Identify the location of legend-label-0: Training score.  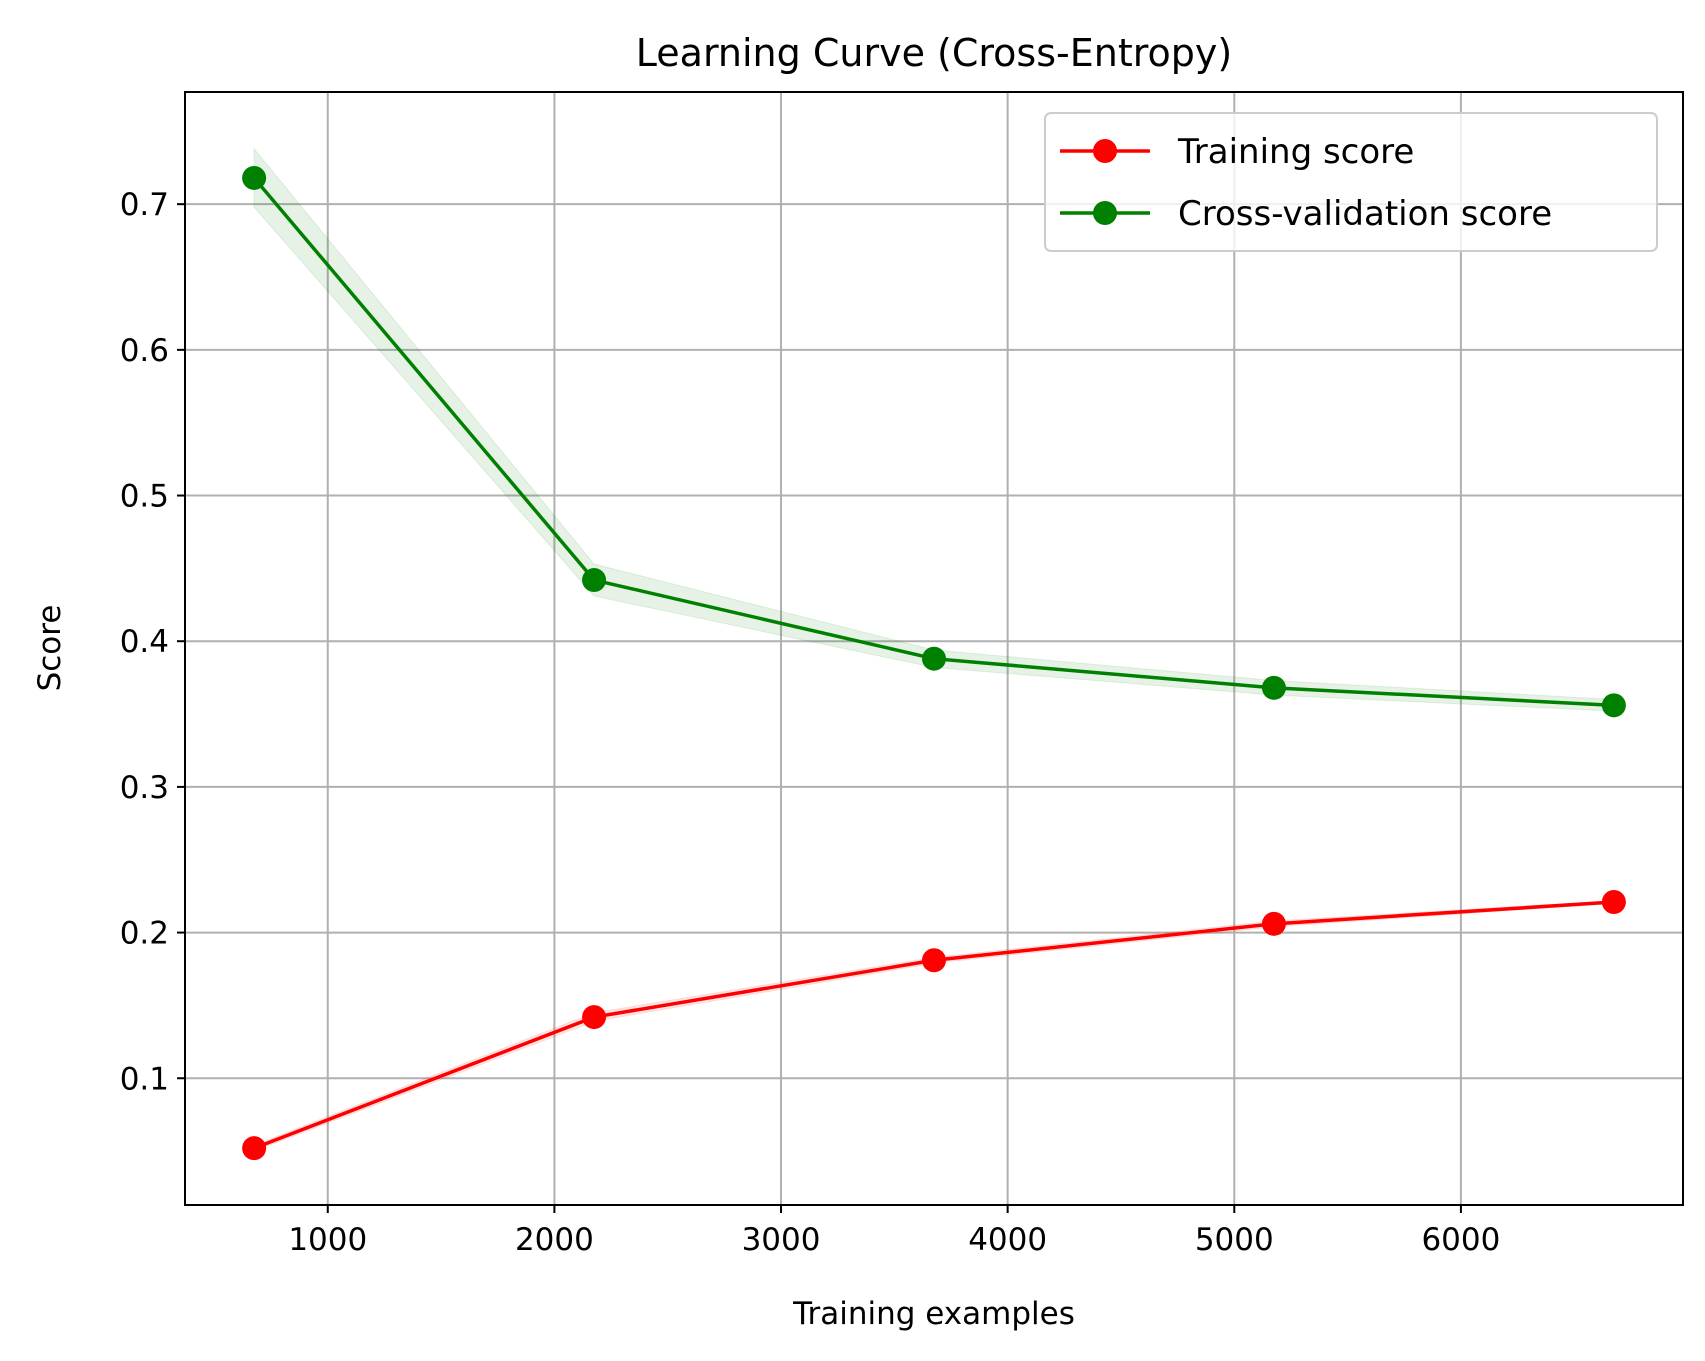
(1295, 152).